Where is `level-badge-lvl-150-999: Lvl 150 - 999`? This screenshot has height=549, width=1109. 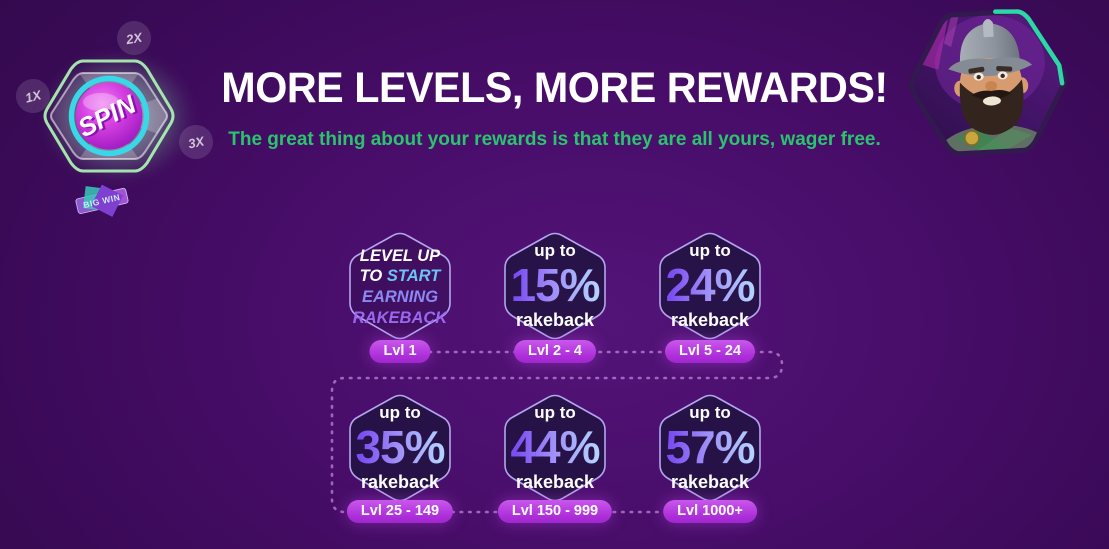
level-badge-lvl-150-999: Lvl 150 - 999 is located at coordinates (555, 511).